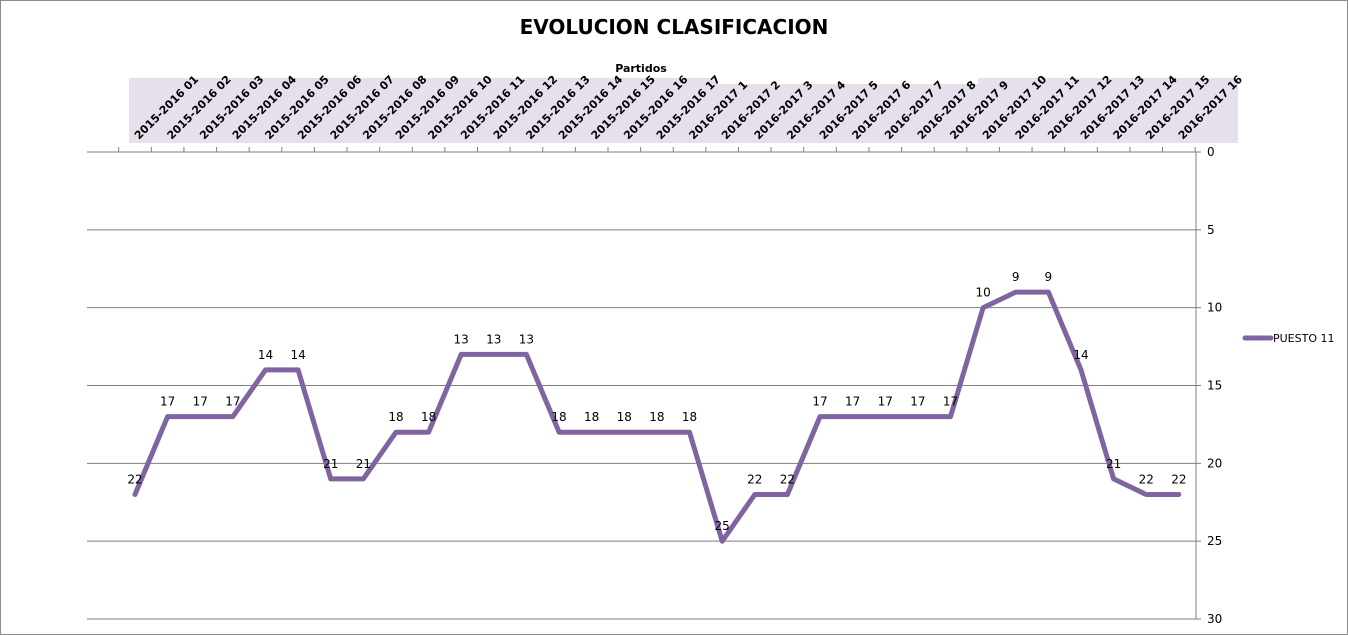 The width and height of the screenshot is (1348, 635). Describe the element at coordinates (1108, 110) in the screenshot. I see `band-segment-right` at that location.